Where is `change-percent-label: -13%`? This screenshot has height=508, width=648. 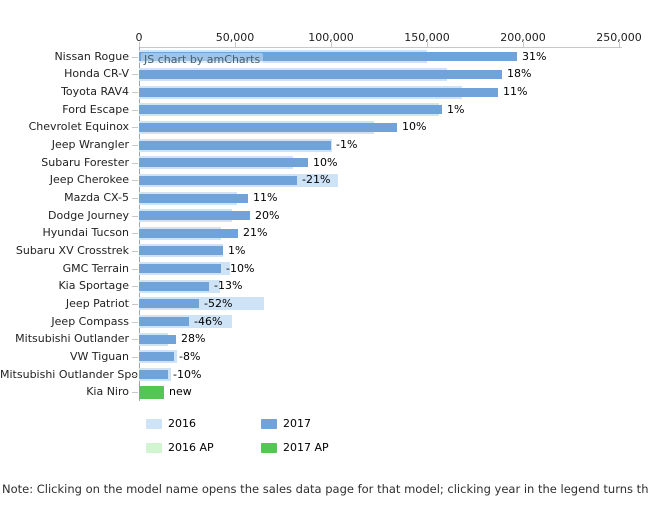
change-percent-label: -13% is located at coordinates (228, 286).